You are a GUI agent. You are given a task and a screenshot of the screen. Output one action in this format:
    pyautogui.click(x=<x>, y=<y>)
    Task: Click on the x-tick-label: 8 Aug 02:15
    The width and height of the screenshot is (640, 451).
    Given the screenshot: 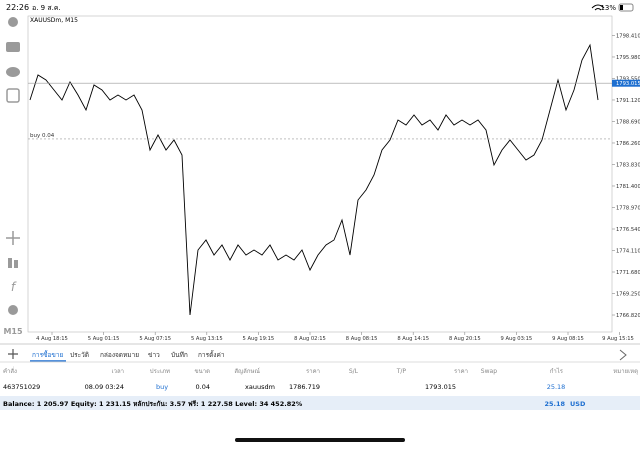 What is the action you would take?
    pyautogui.click(x=310, y=339)
    